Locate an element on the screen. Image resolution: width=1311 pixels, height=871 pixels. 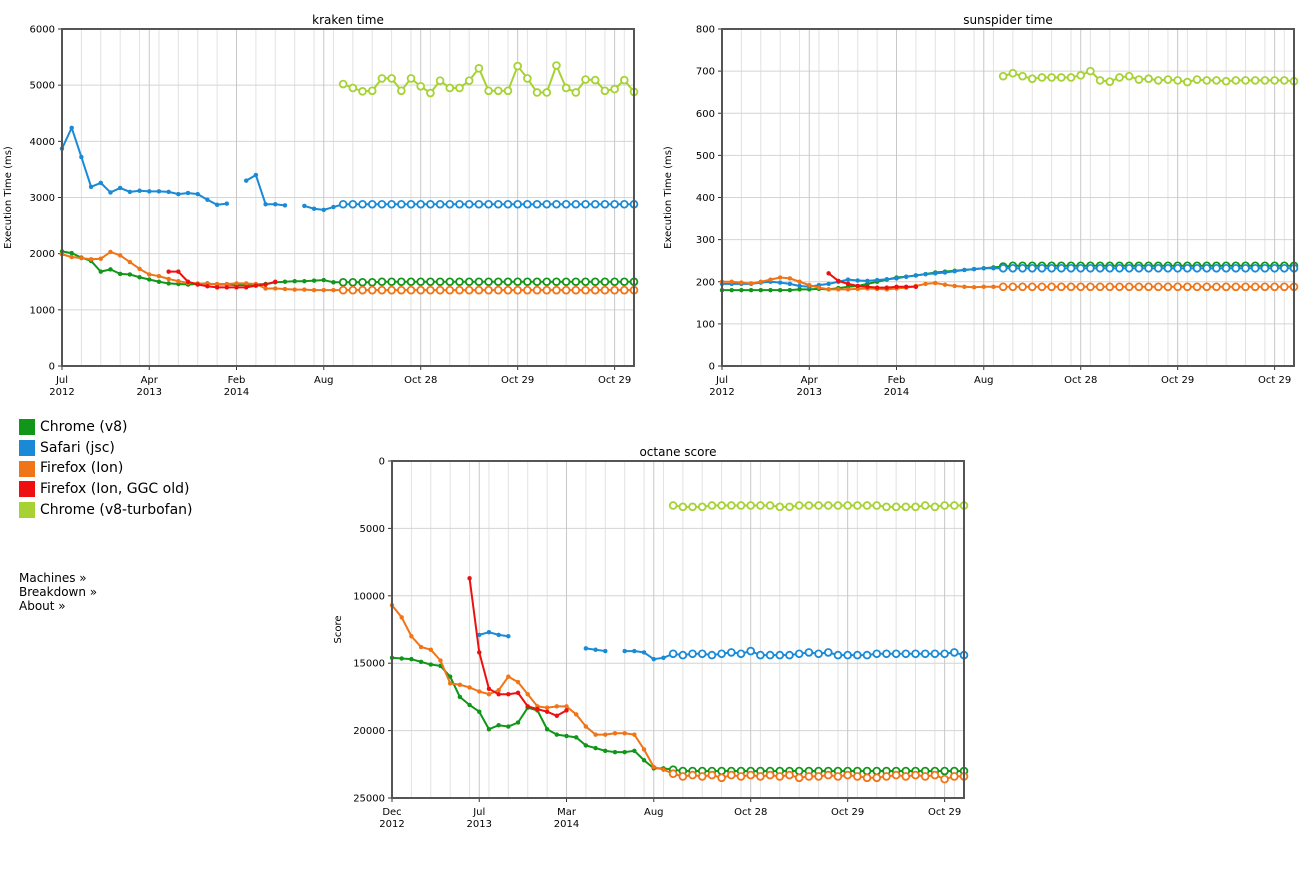
legend-item-safari-jsc: Safari (jsc) is located at coordinates (105, 448).